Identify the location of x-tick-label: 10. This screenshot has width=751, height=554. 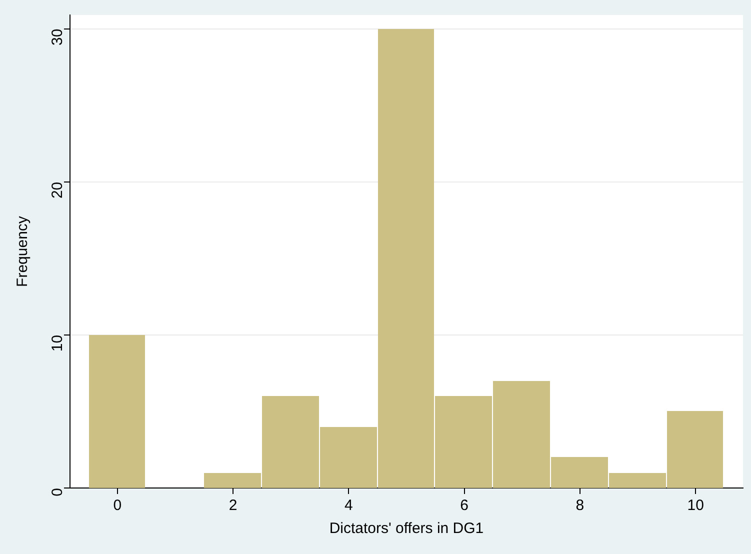
(695, 505).